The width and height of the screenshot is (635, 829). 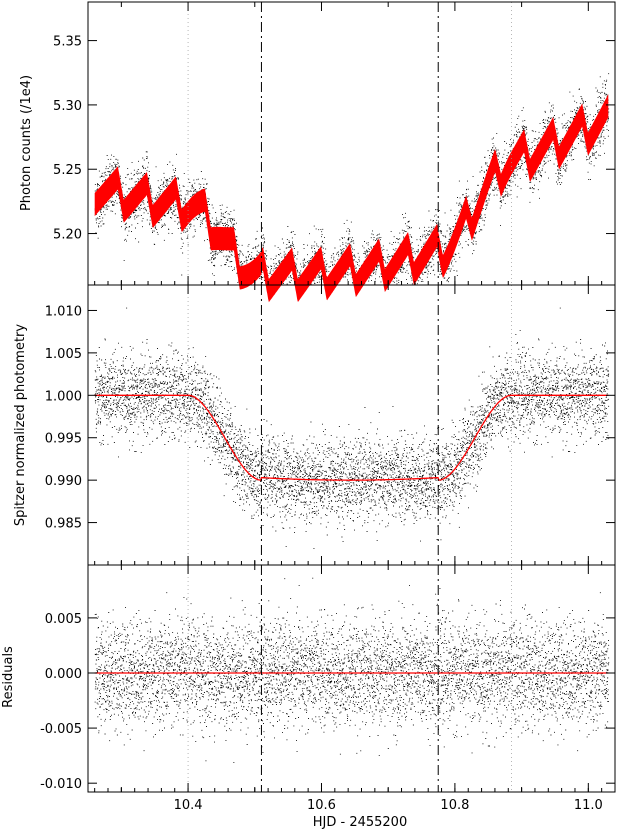 What do you see at coordinates (67, 106) in the screenshot?
I see `y-tick-label: 5.30` at bounding box center [67, 106].